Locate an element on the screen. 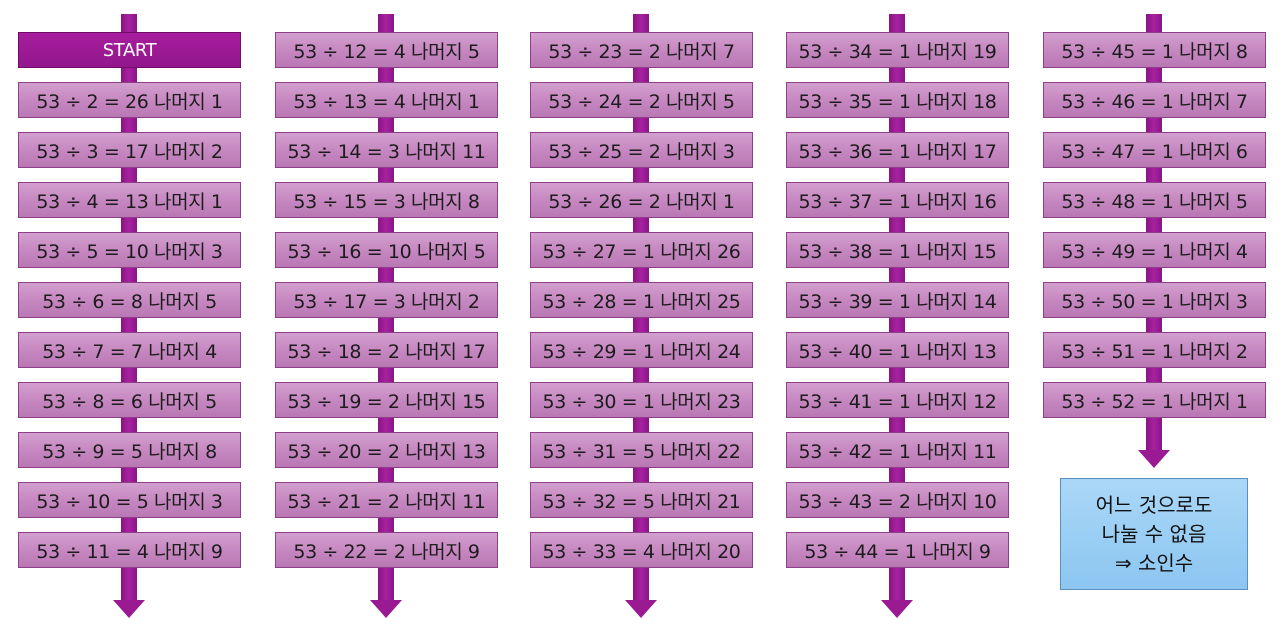 The width and height of the screenshot is (1280, 632). division-step: 53 ÷ 52 = 1 나머지 1 is located at coordinates (1154, 400).